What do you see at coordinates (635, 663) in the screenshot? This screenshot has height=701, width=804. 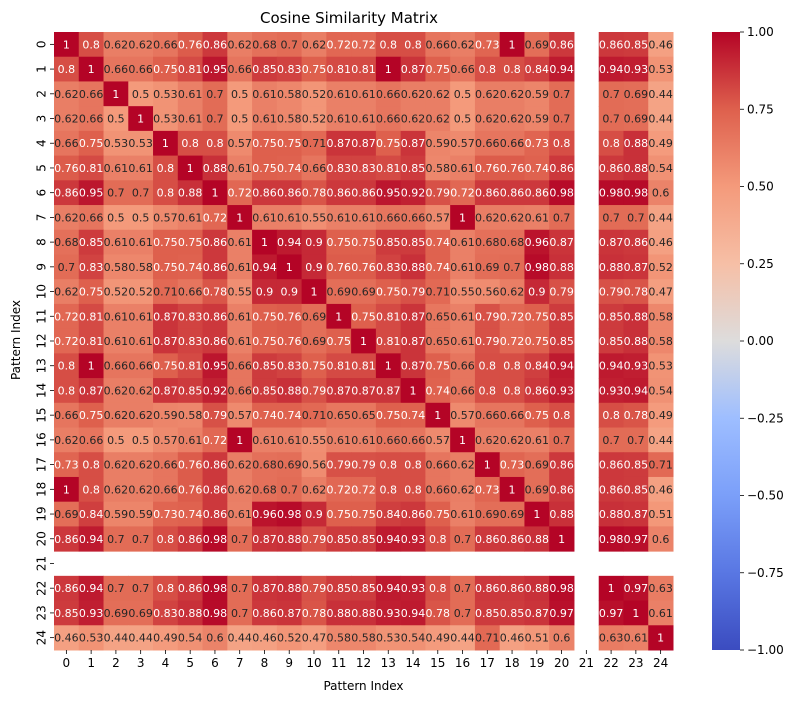 I see `x-tick-label: 23` at bounding box center [635, 663].